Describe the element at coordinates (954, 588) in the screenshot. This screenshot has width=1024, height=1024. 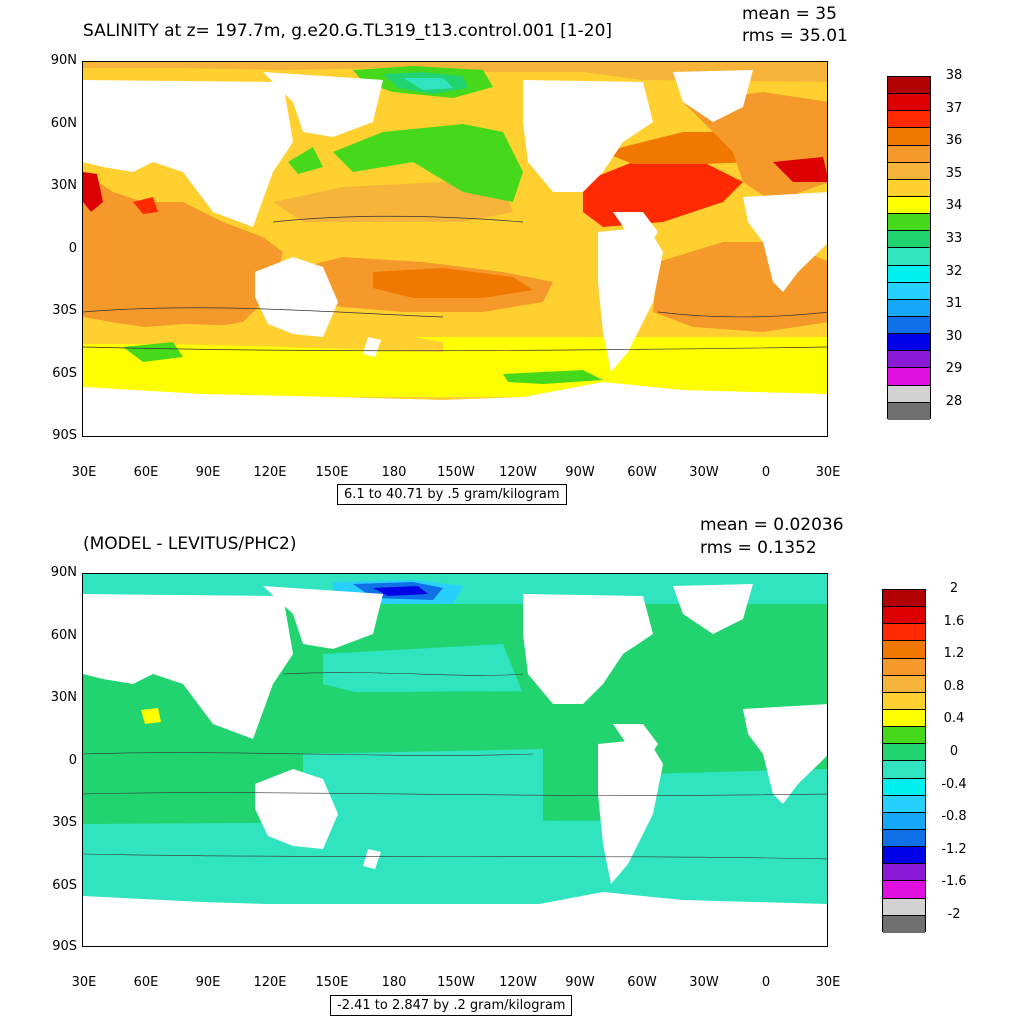
I see `colorbar-label: 2` at that location.